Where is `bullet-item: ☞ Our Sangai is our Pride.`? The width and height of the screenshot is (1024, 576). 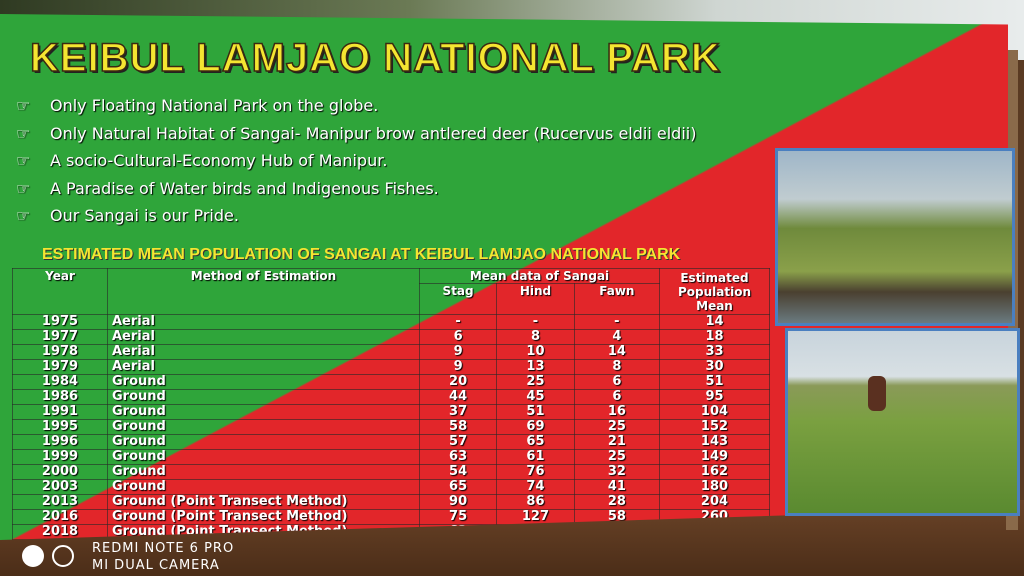
bullet-item: ☞ Our Sangai is our Pride. is located at coordinates (356, 216).